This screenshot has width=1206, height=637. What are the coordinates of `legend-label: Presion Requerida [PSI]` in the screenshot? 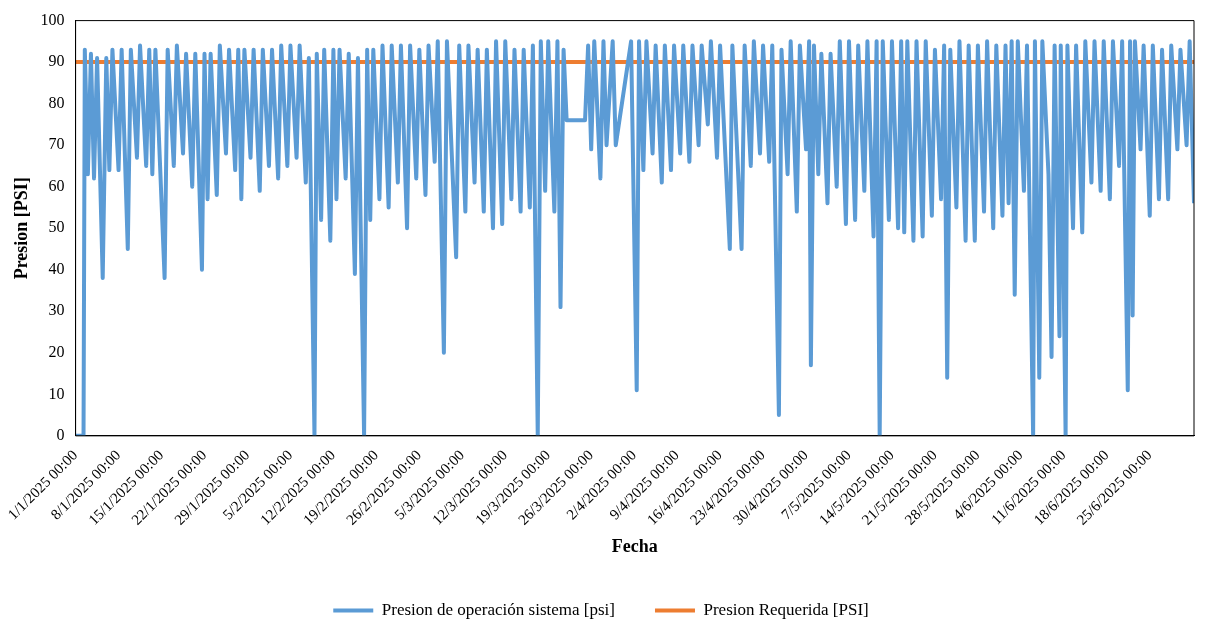 It's located at (786, 609).